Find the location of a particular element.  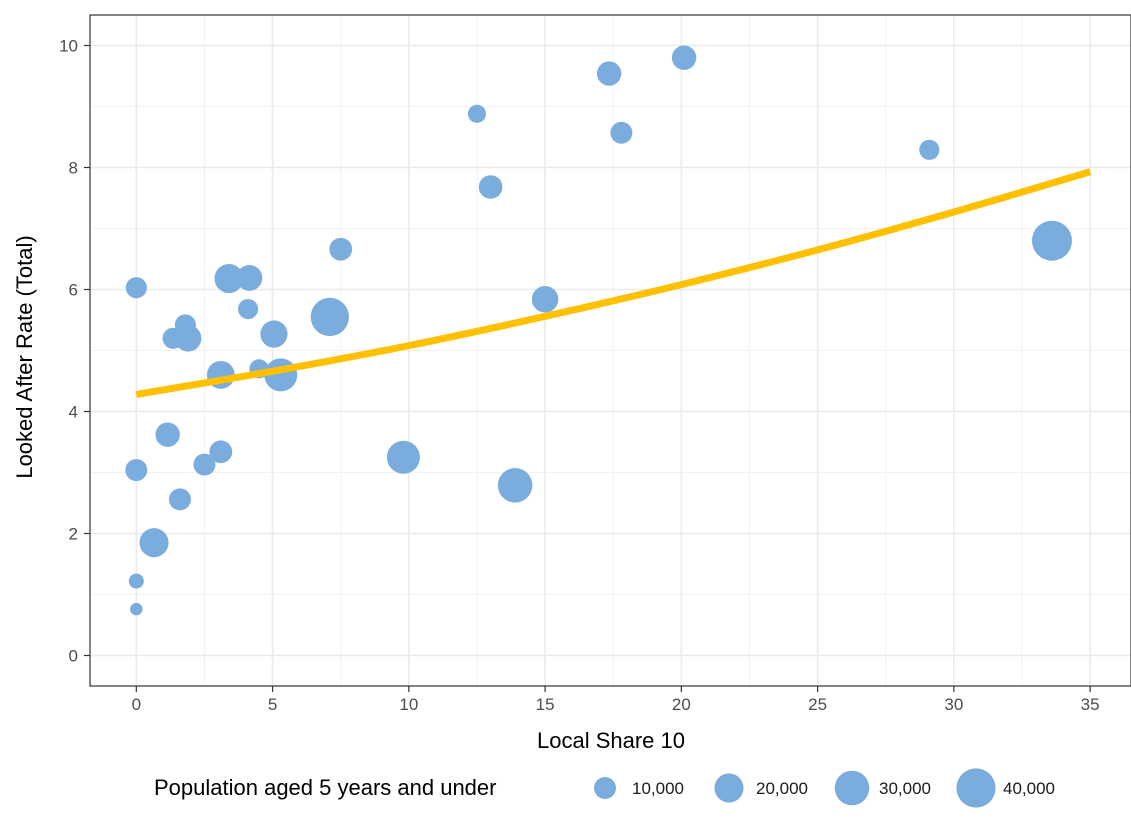

y-tick-label: 6 is located at coordinates (73, 290).